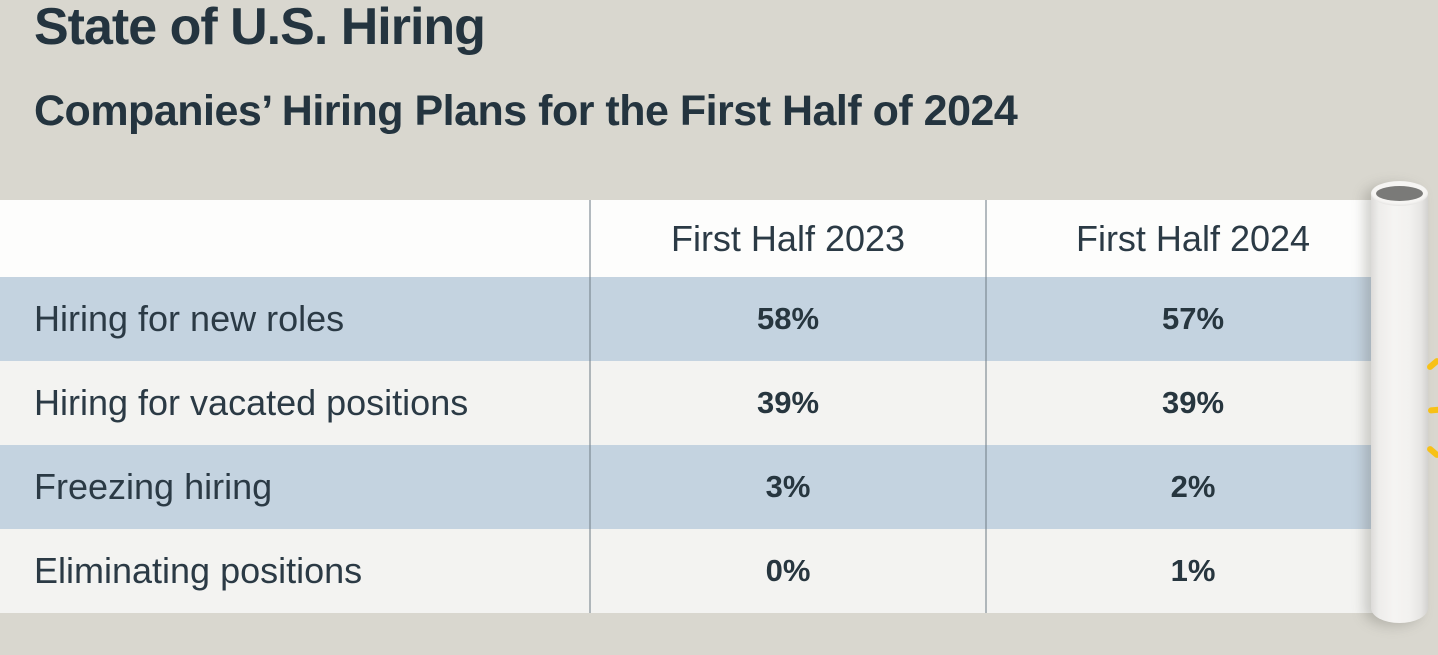 This screenshot has width=1438, height=655. I want to click on paper-roll-icon, so click(1399, 402).